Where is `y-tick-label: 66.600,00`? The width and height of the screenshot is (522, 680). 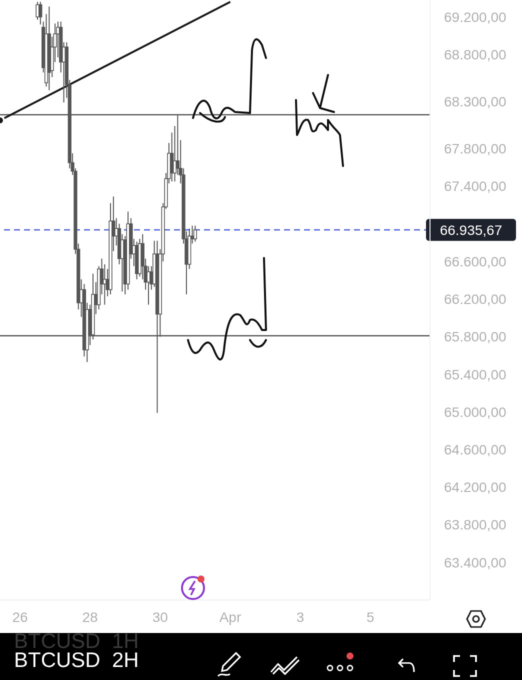 y-tick-label: 66.600,00 is located at coordinates (475, 261).